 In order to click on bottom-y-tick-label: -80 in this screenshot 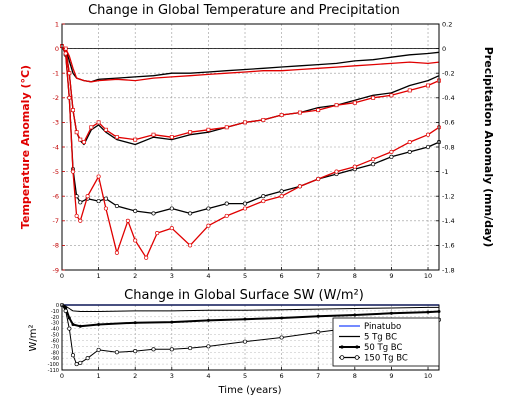, I will do `click(55, 353)`.